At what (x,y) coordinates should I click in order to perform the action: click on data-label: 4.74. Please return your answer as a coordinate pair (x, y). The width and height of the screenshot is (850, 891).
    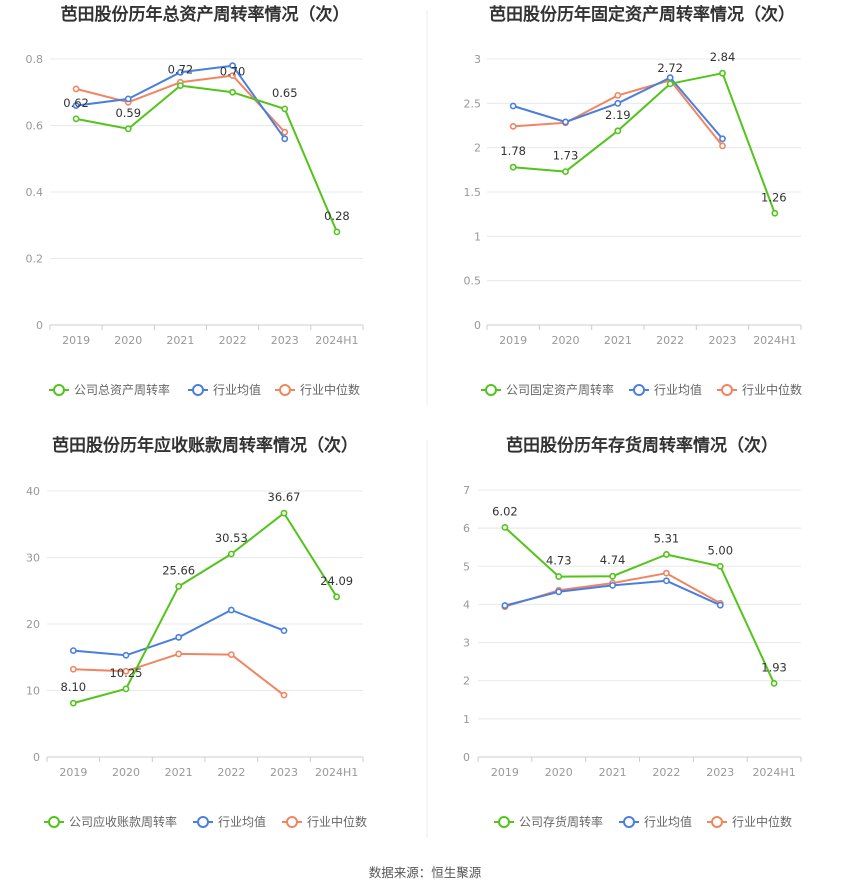
    Looking at the image, I should click on (613, 560).